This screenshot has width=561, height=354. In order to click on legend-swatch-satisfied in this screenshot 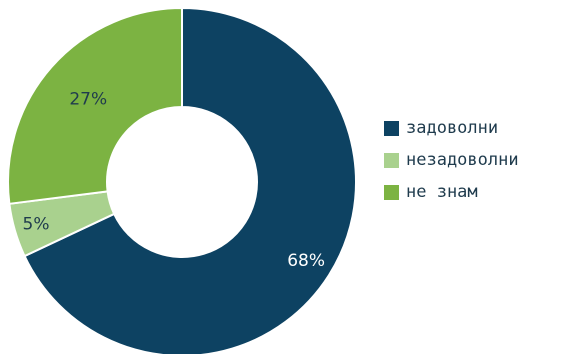, I will do `click(391, 128)`.